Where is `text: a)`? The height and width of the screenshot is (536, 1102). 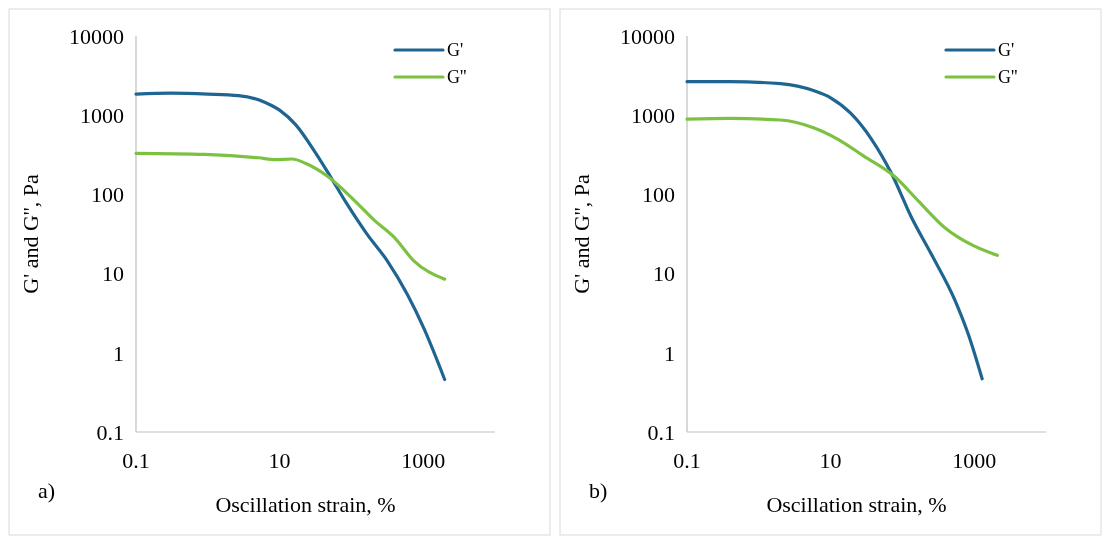 text: a) is located at coordinates (47, 490).